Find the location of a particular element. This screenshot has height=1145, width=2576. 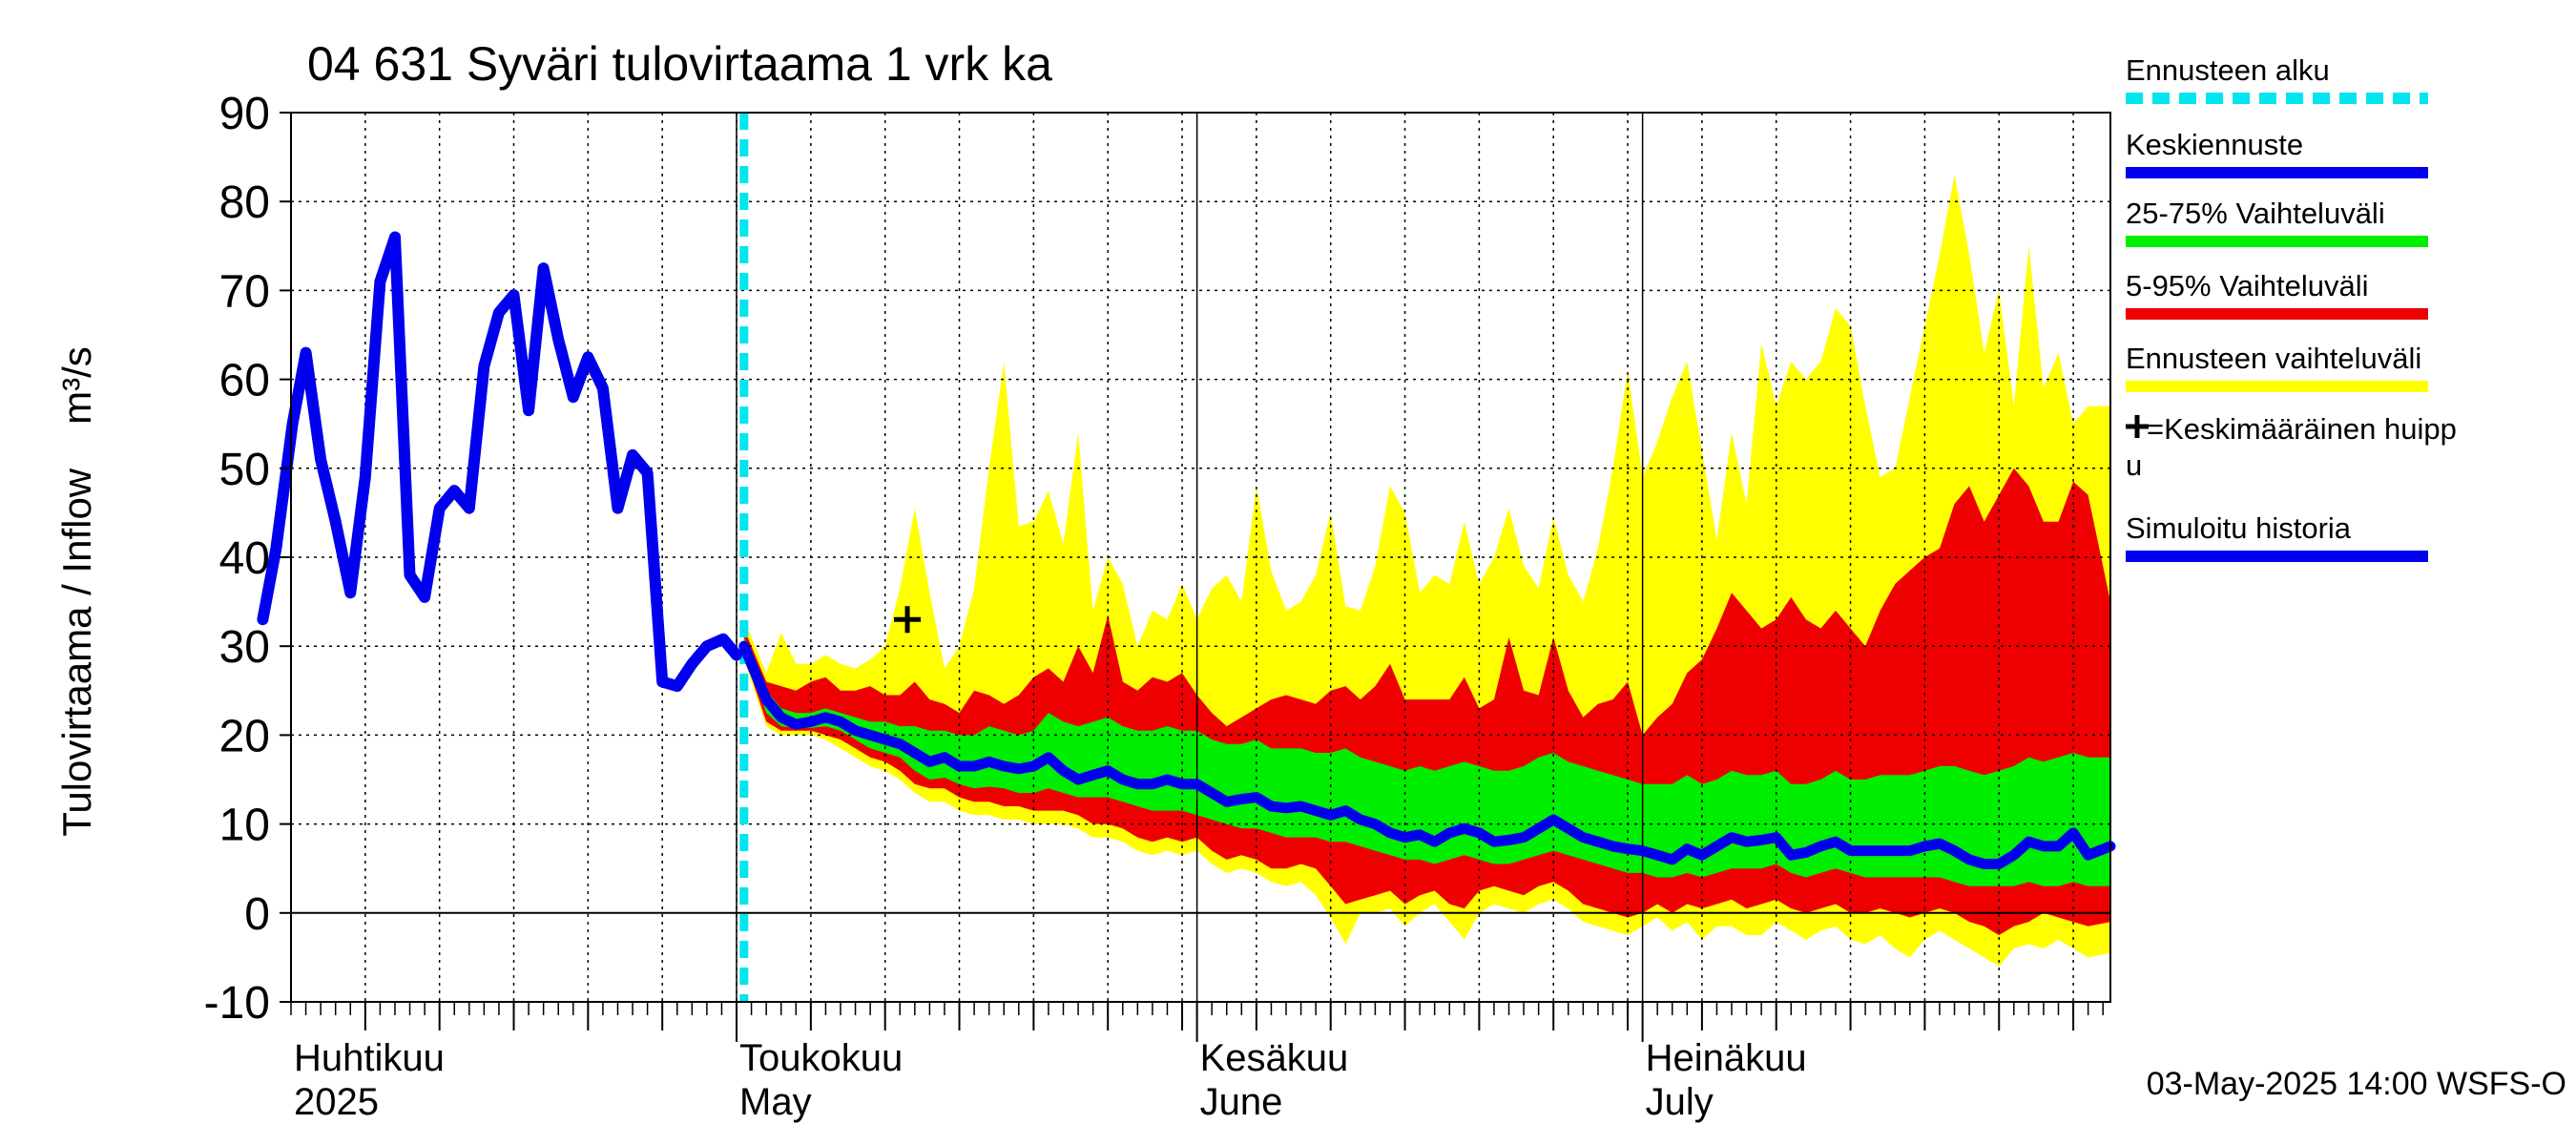

month-label-fi: Huhtikuu is located at coordinates (369, 1058).